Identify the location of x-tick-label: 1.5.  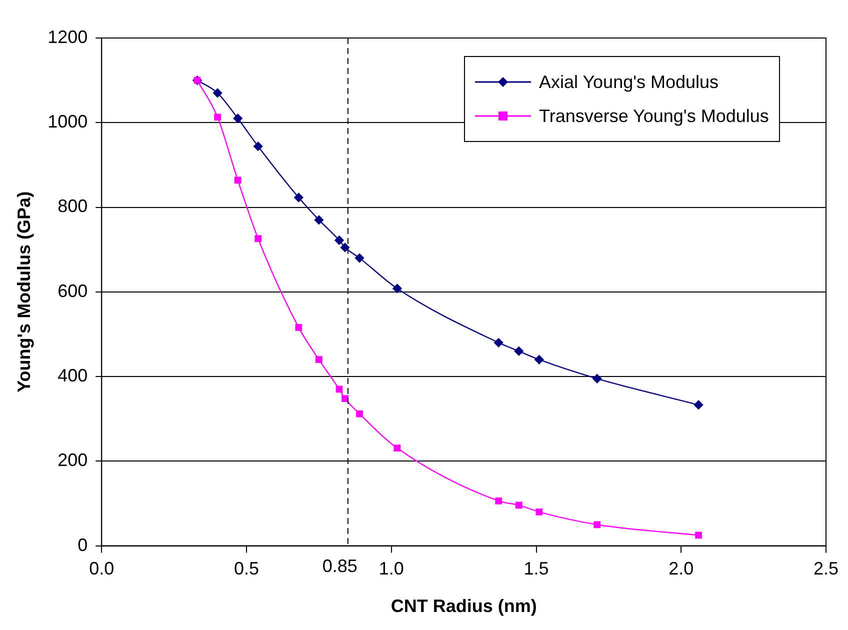
(536, 568).